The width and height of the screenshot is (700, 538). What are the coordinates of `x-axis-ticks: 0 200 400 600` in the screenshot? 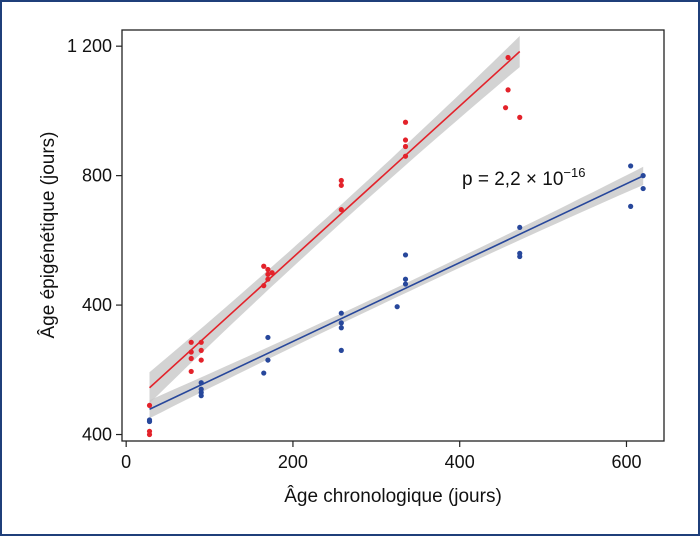 It's located at (381, 456).